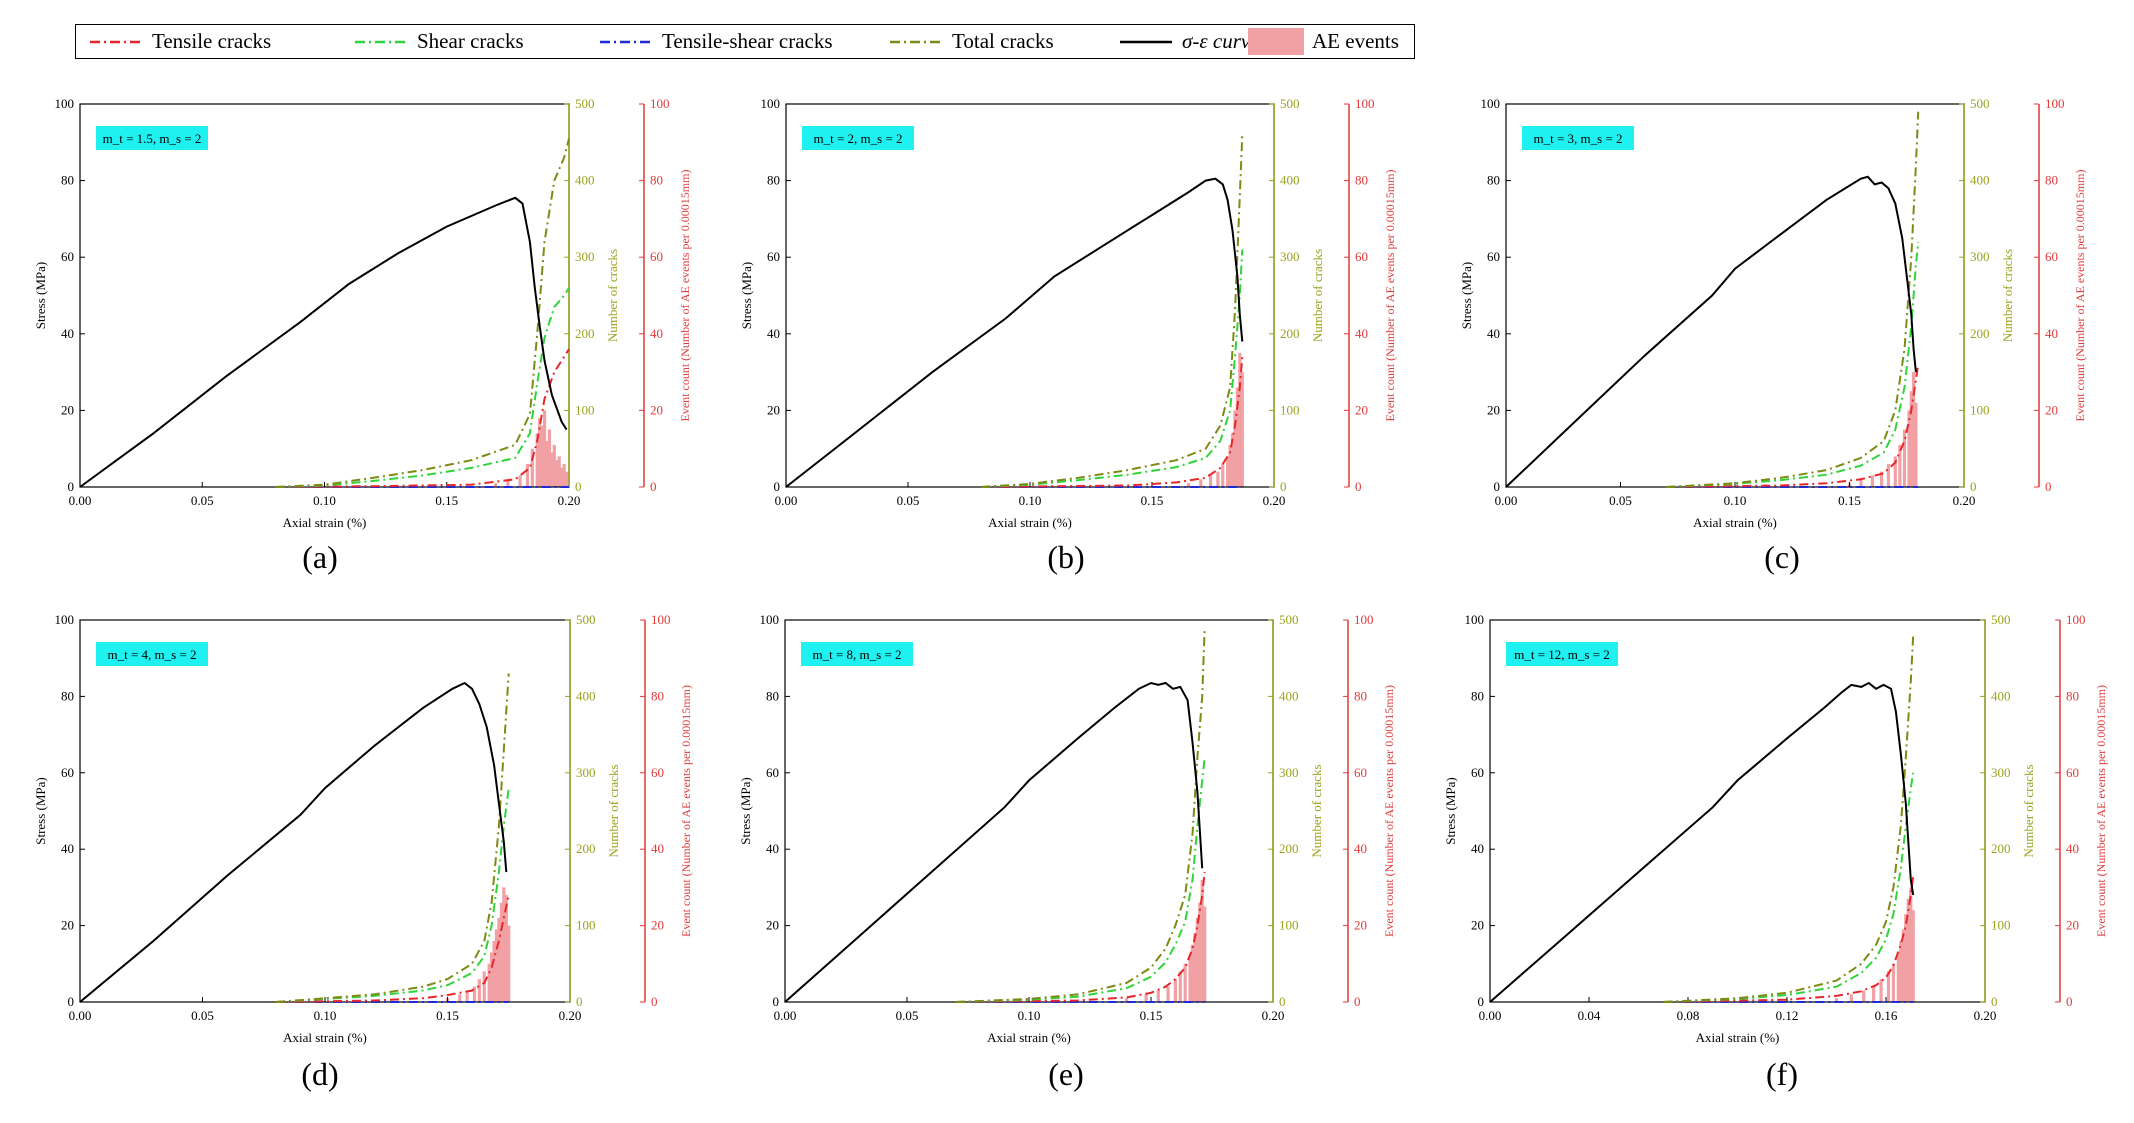 The image size is (2134, 1123). I want to click on series-total, so click(392, 838).